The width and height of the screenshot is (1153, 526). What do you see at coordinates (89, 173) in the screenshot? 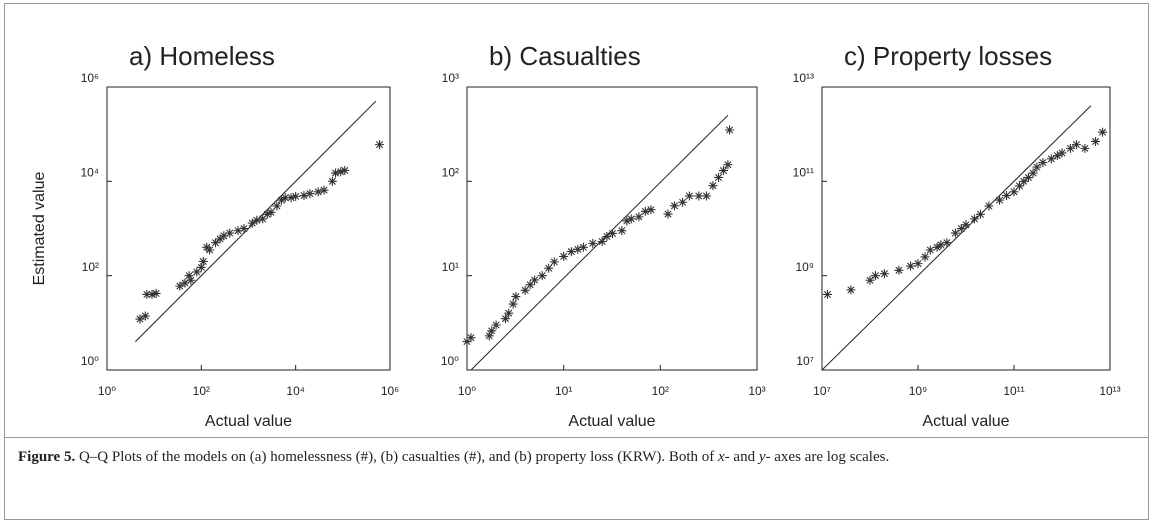
I see `y-tick-label: 10⁴` at bounding box center [89, 173].